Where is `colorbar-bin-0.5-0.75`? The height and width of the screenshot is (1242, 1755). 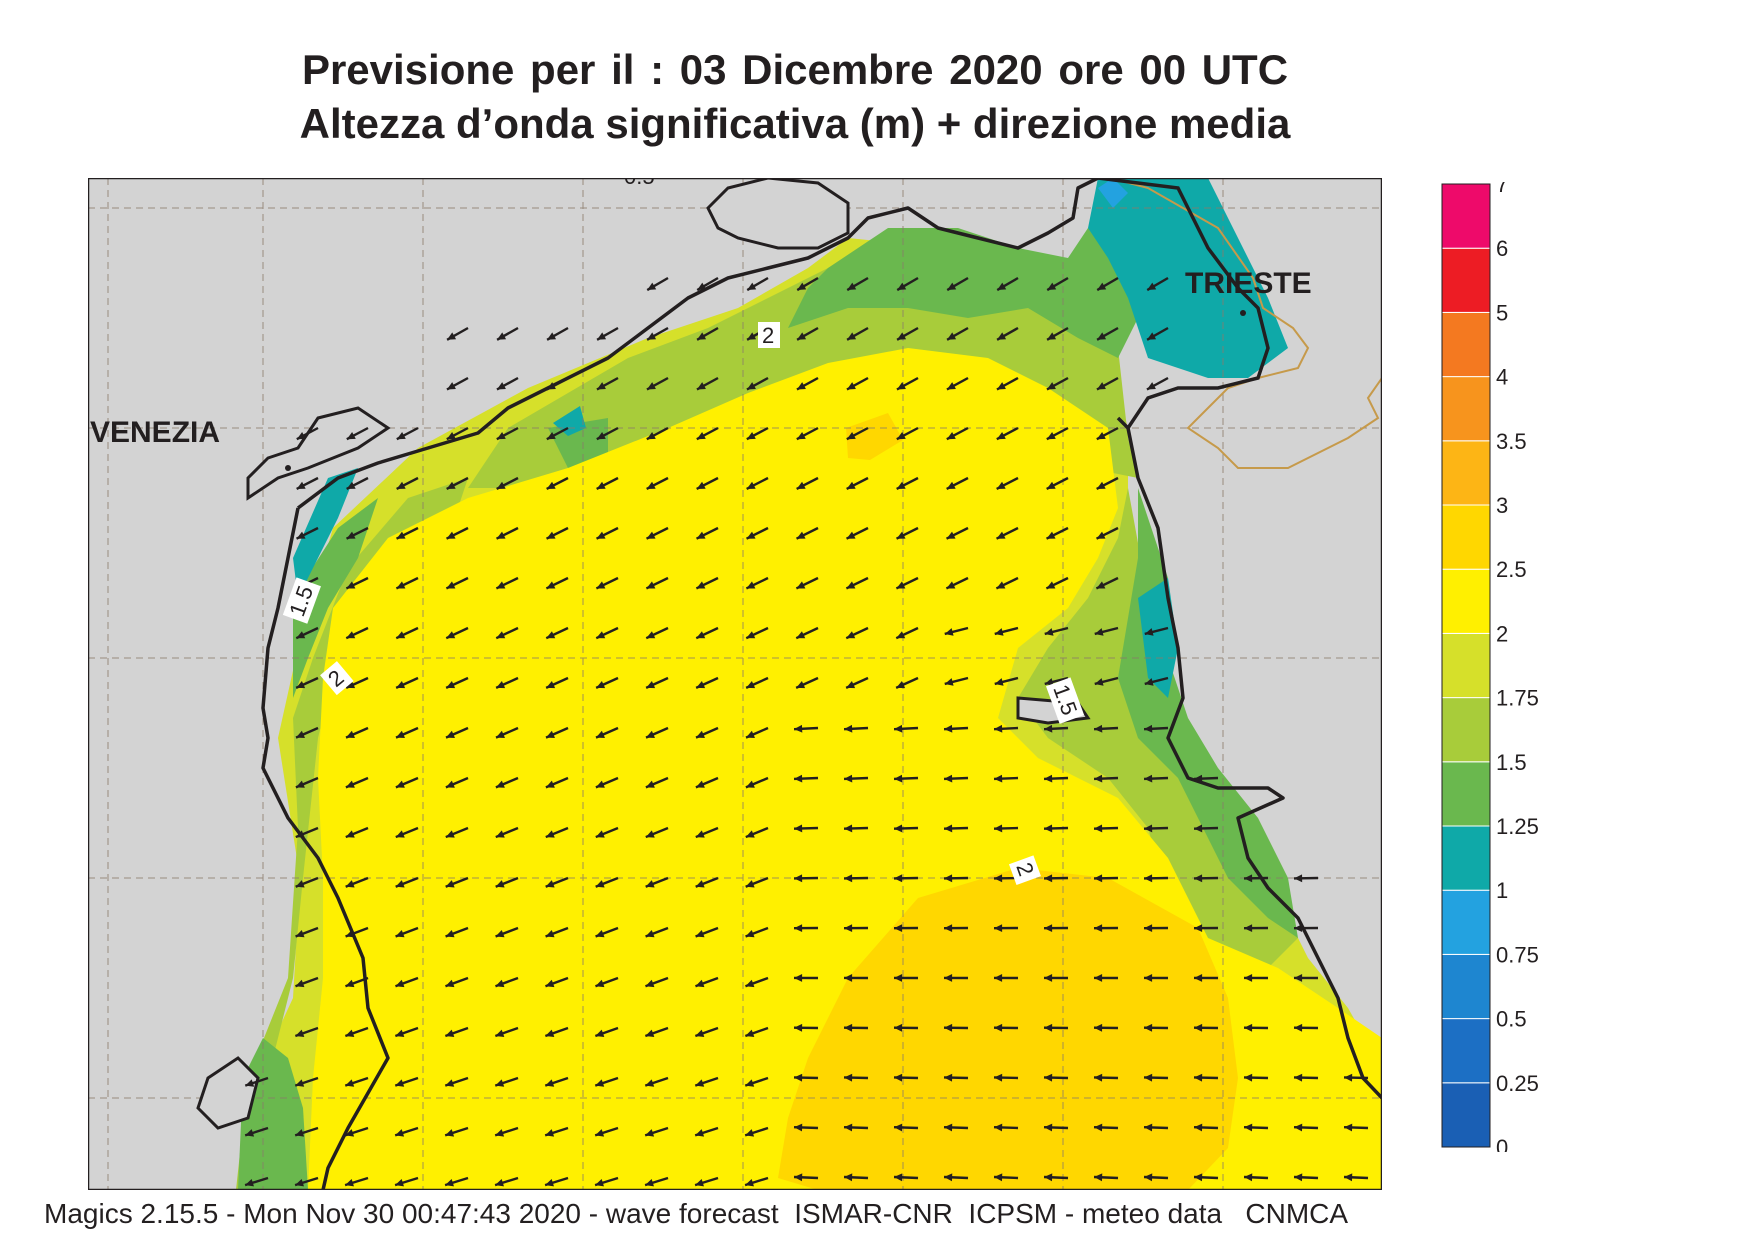 colorbar-bin-0.5-0.75 is located at coordinates (1466, 986).